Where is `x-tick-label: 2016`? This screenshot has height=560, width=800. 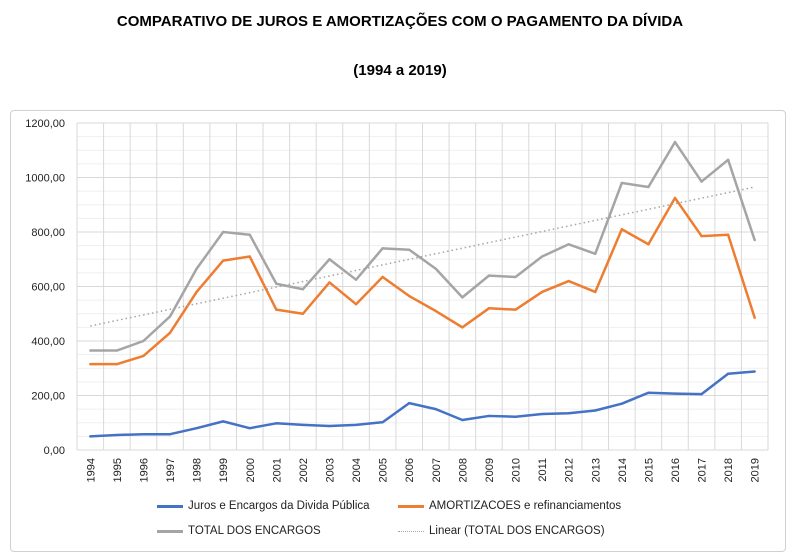
x-tick-label: 2016 is located at coordinates (676, 470).